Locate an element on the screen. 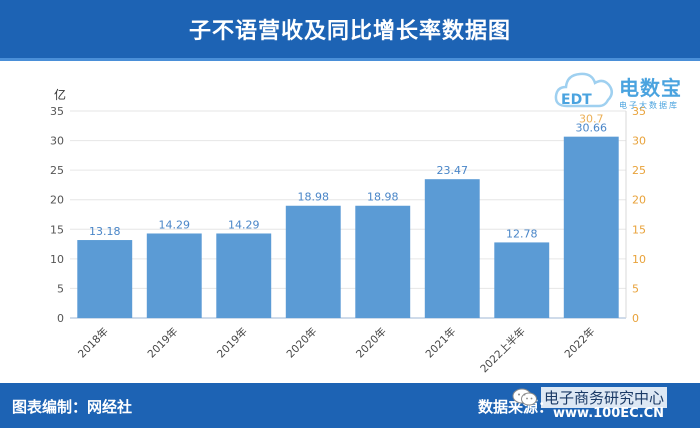 The height and width of the screenshot is (428, 700). y-tick-label: 35 is located at coordinates (57, 111).